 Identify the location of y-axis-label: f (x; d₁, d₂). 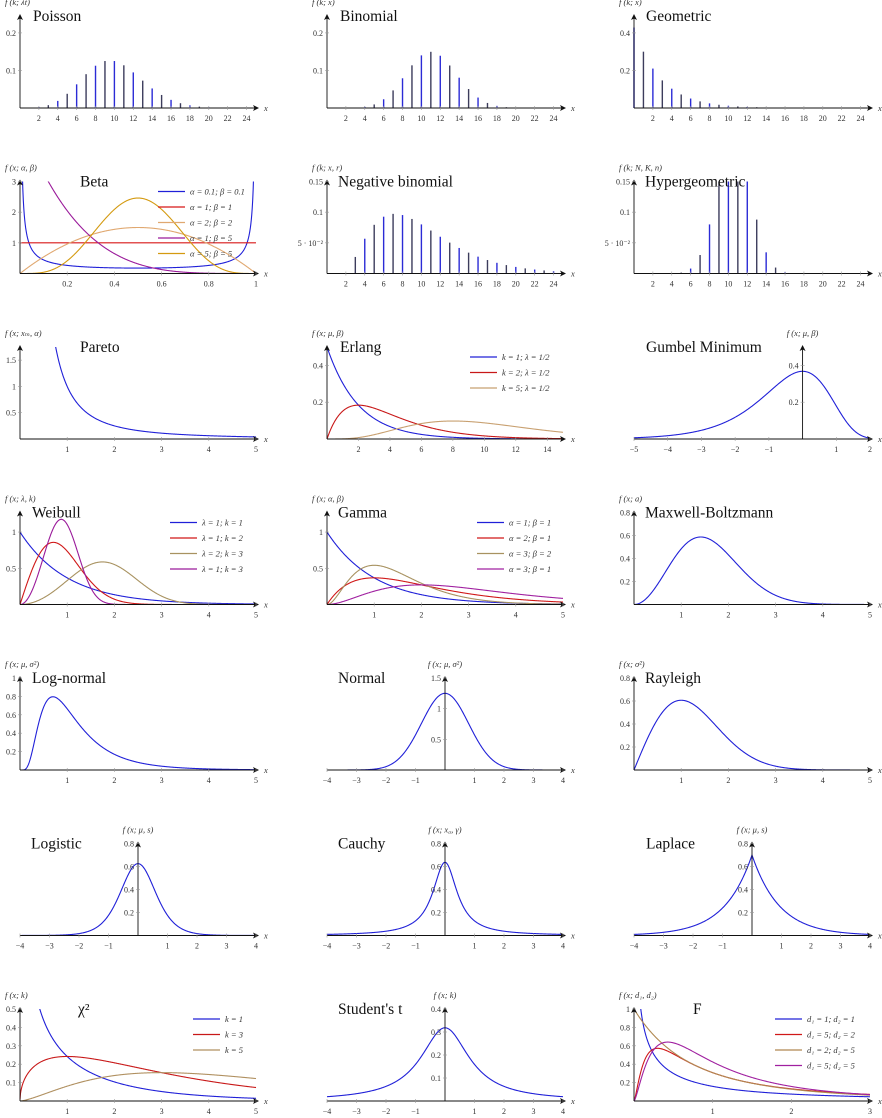
(638, 995).